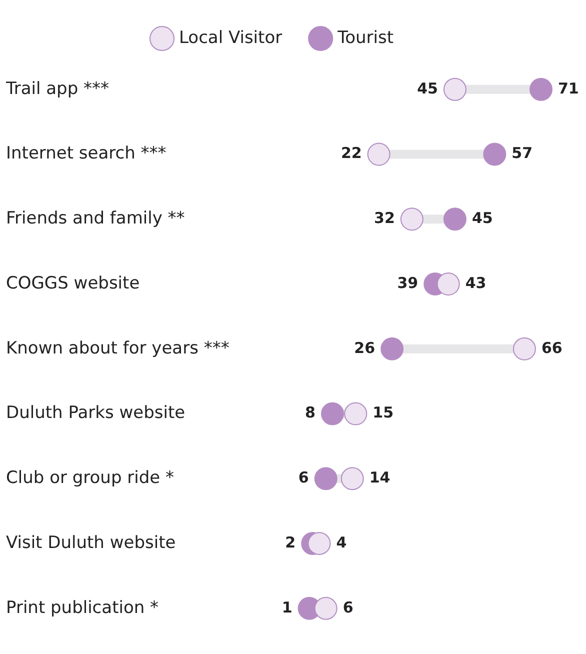 The height and width of the screenshot is (654, 586). I want to click on y-tick-label: Duluth Parks website, so click(96, 413).